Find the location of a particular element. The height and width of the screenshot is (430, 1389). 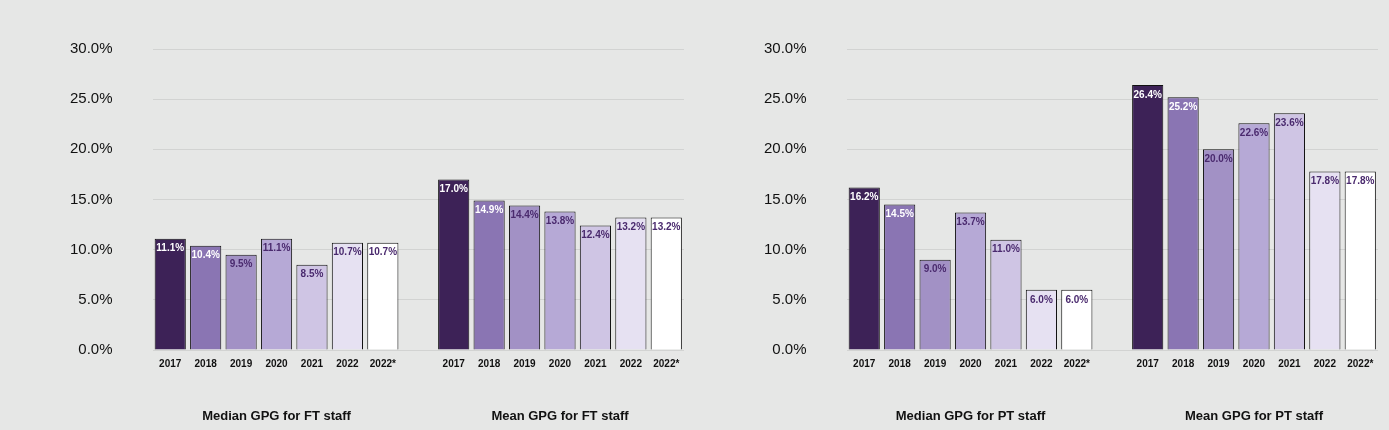

data-label: 16.2% is located at coordinates (864, 197).